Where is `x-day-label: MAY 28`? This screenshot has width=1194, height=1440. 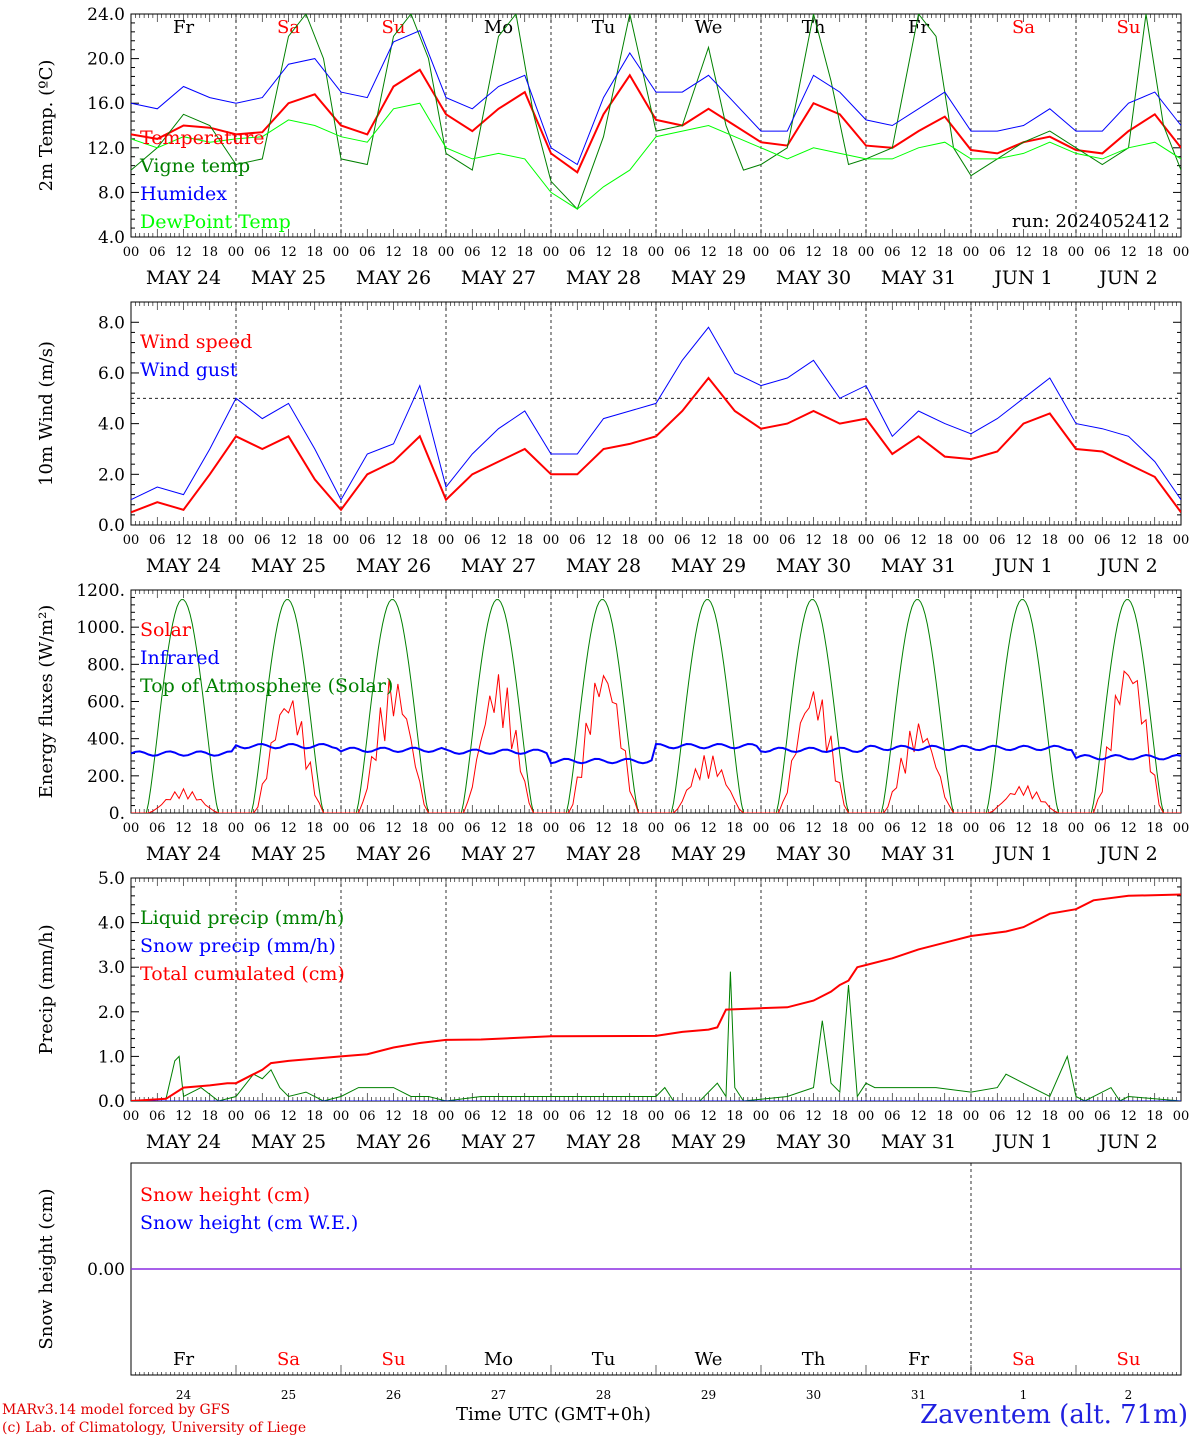
x-day-label: MAY 28 is located at coordinates (603, 854).